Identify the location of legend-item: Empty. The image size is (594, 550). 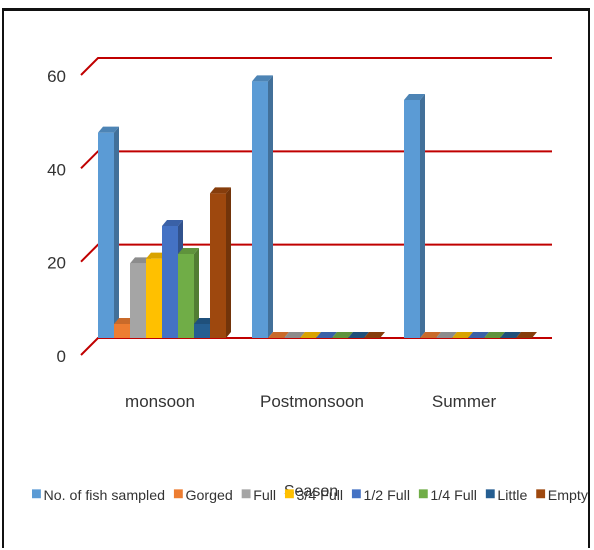
(562, 496).